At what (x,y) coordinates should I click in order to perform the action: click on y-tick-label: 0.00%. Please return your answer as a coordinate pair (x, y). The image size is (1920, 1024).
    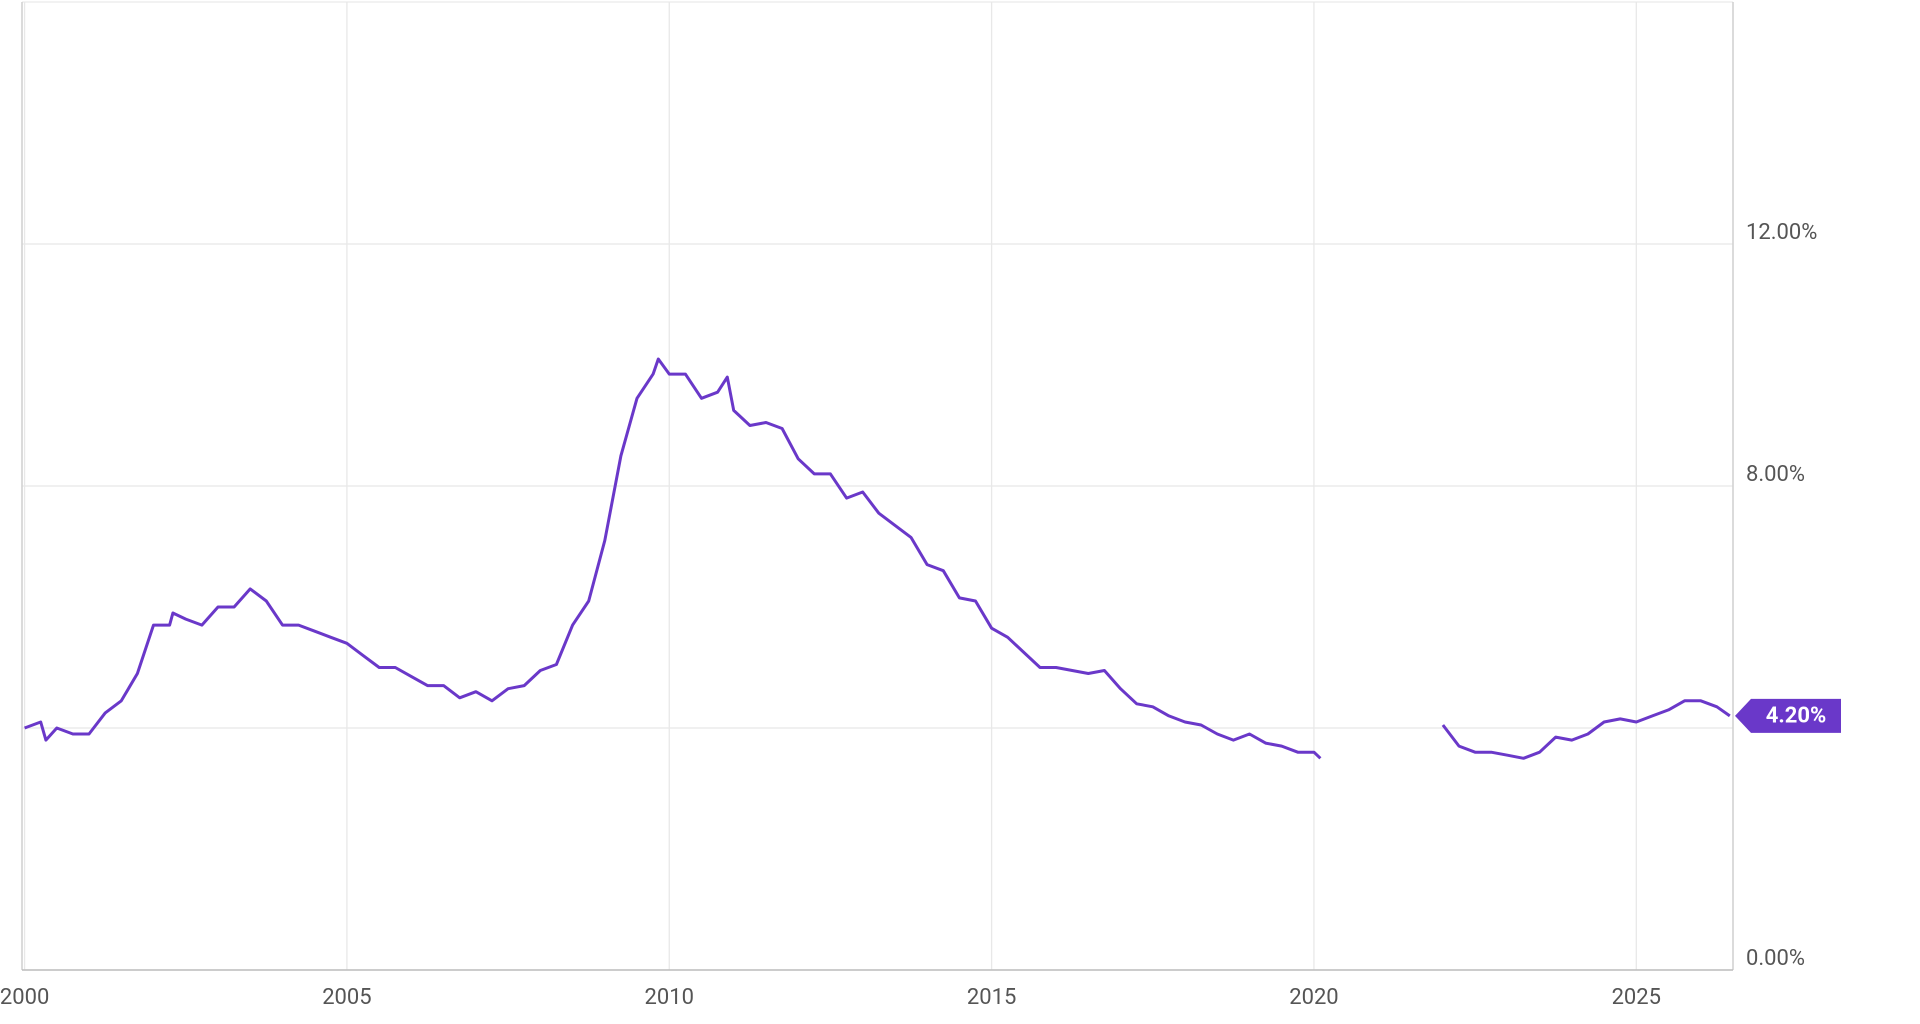
    Looking at the image, I should click on (1775, 958).